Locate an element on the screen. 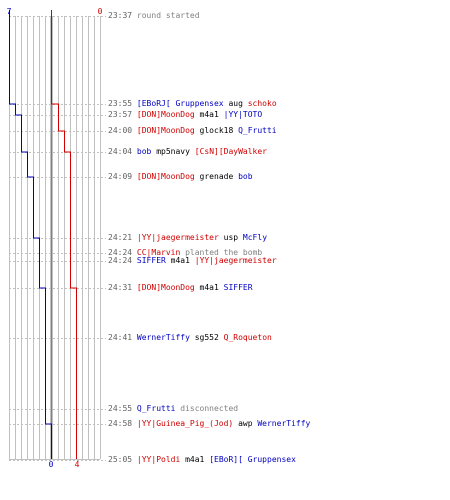 This screenshot has width=450, height=500. event-time: 24:55 is located at coordinates (120, 408).